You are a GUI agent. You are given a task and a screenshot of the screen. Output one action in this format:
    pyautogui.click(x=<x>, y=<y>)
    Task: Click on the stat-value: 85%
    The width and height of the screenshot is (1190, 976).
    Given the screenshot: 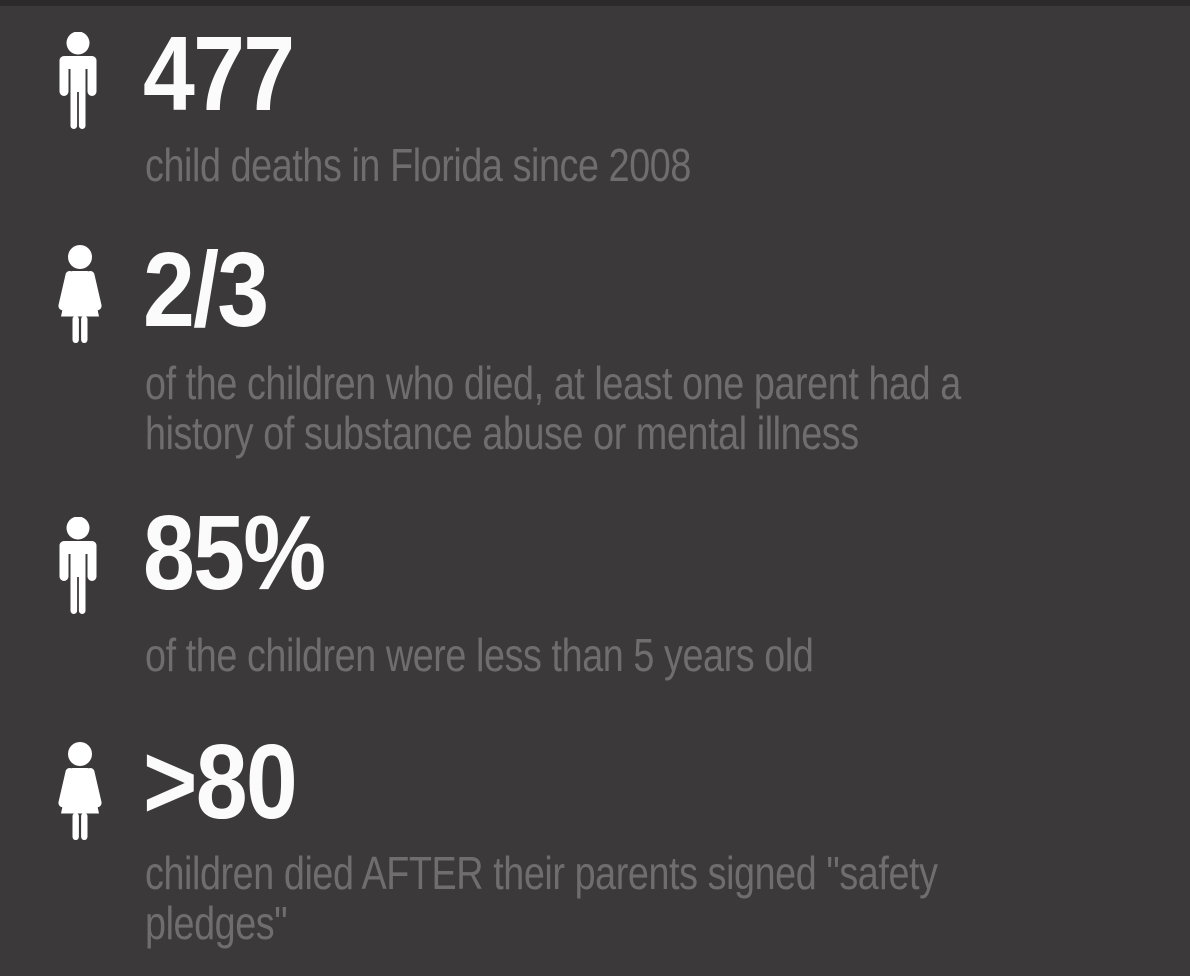 What is the action you would take?
    pyautogui.click(x=234, y=553)
    